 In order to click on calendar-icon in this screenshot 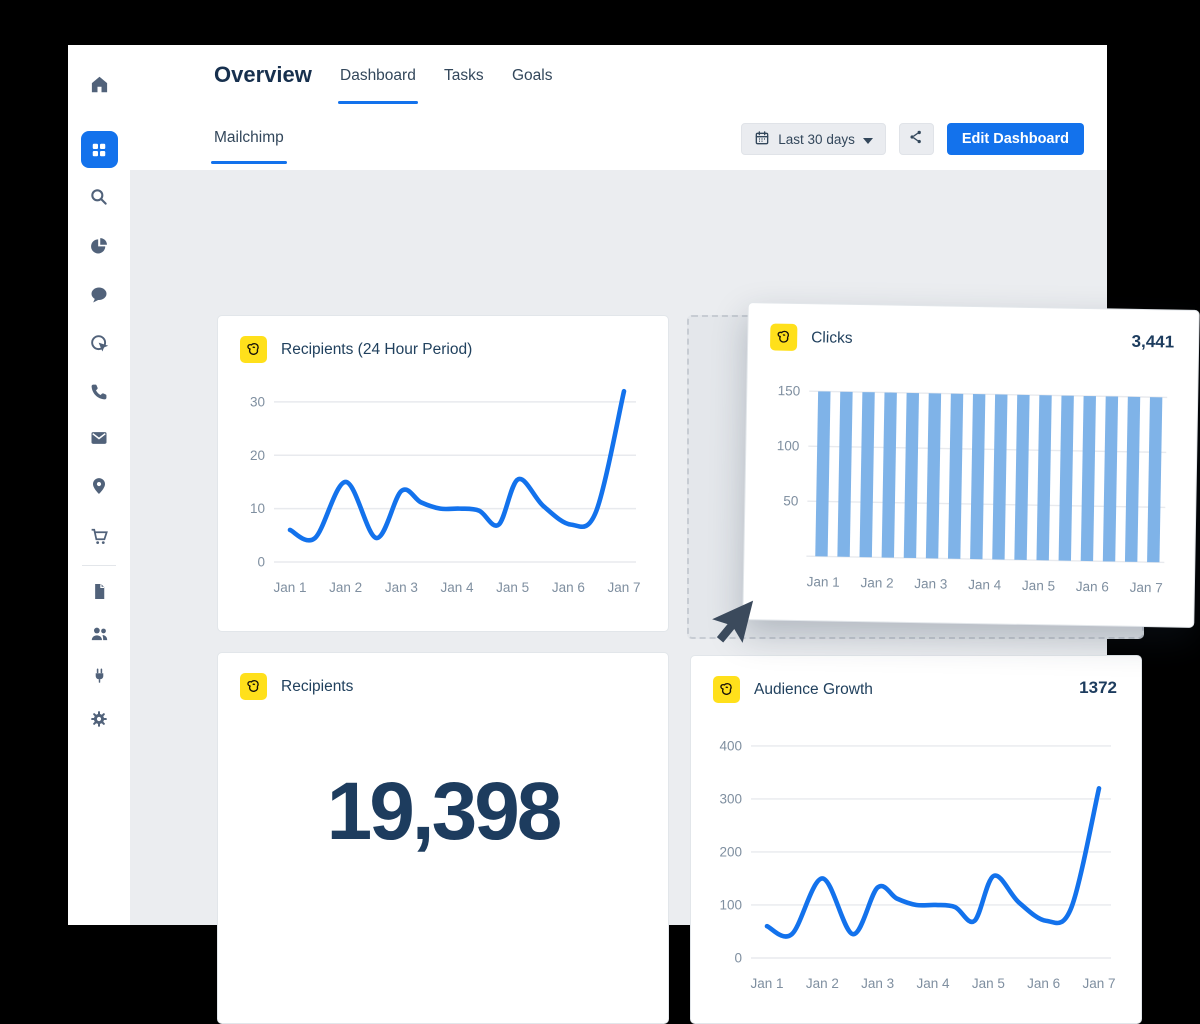, I will do `click(762, 139)`.